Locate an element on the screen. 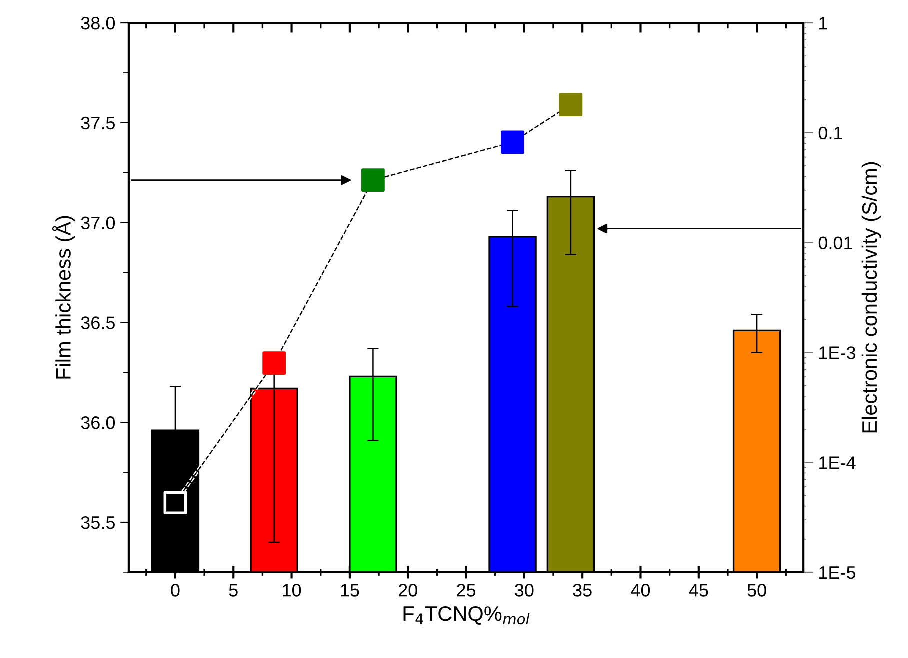 The height and width of the screenshot is (658, 908). x-axis-title: F$_{4}$TCNQ%$_{mol}$ is located at coordinates (467, 615).